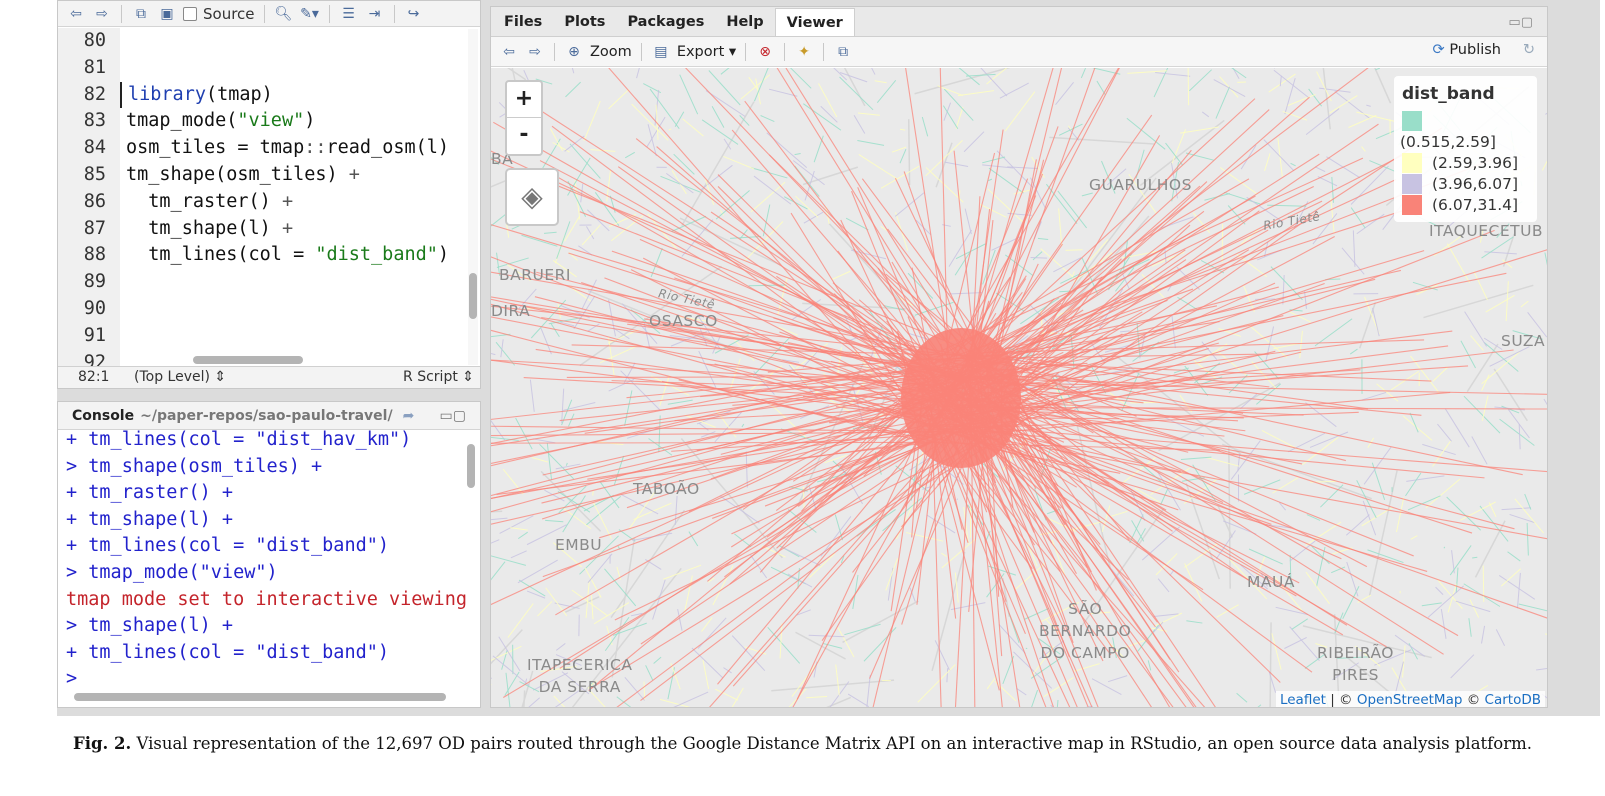 Image resolution: width=1605 pixels, height=796 pixels. Describe the element at coordinates (374, 13) in the screenshot. I see `run-line-icon: ⇥` at that location.